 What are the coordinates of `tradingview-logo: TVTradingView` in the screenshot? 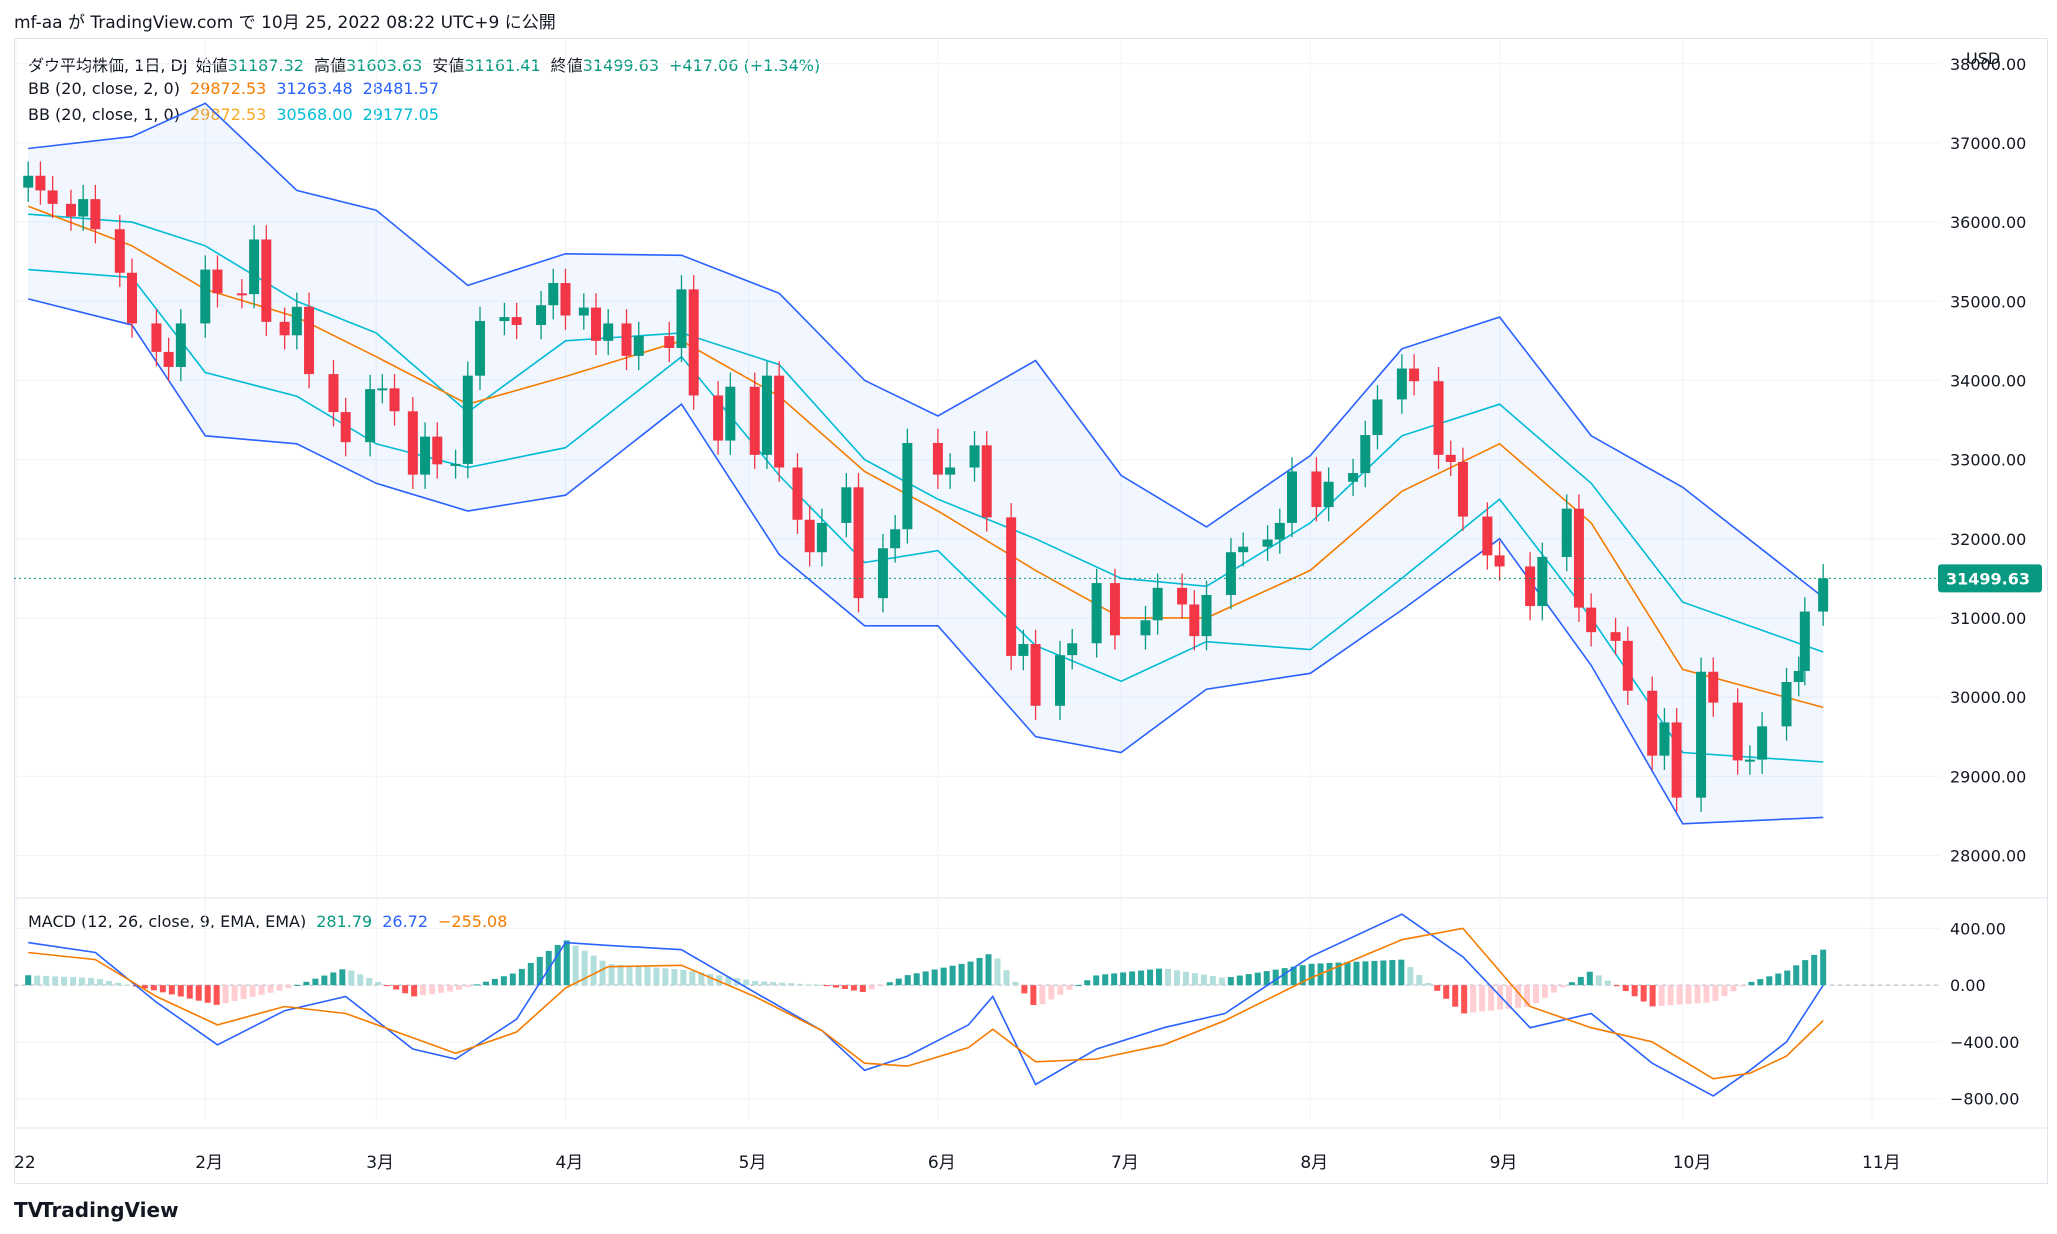 It's located at (96, 1210).